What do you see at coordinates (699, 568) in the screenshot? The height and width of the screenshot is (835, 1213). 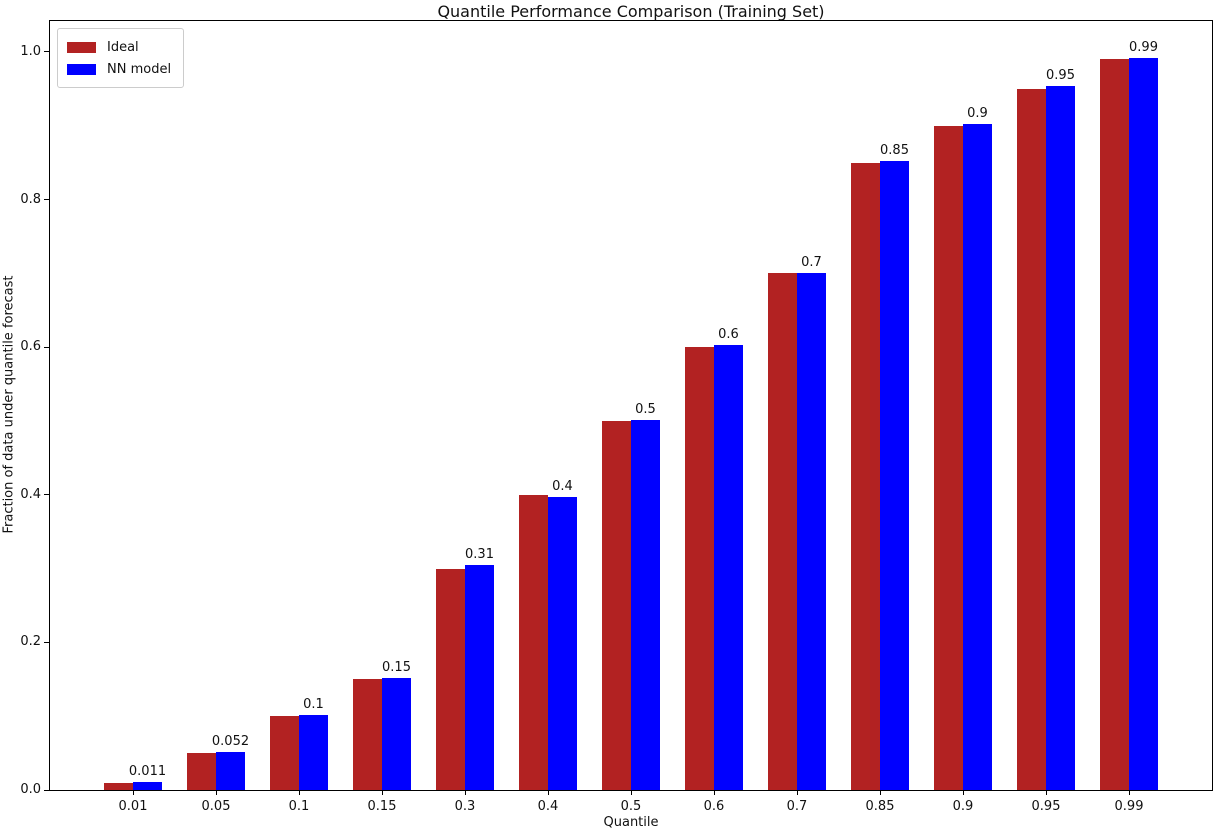 I see `bar-ideal-0.6` at bounding box center [699, 568].